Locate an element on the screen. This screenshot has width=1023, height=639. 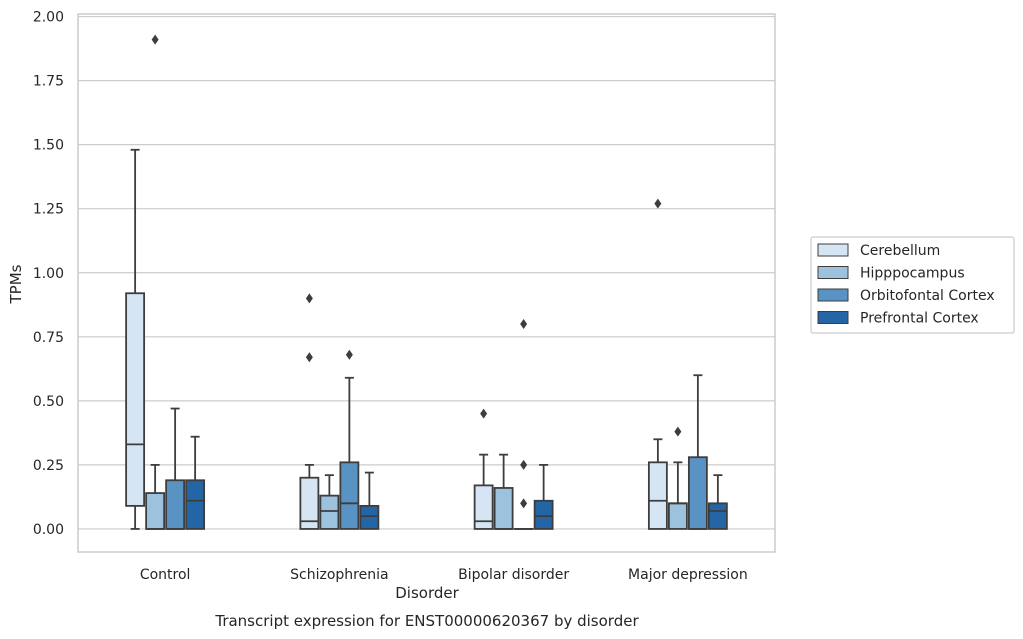
legend-label: Prefrontal Cortex is located at coordinates (919, 319).